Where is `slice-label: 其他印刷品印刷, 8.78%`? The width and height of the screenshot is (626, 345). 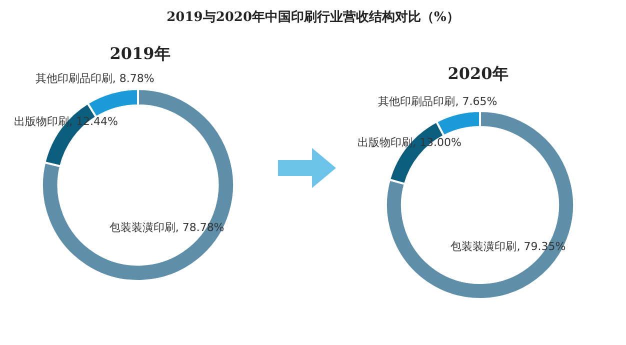 slice-label: 其他印刷品印刷, 8.78% is located at coordinates (94, 79).